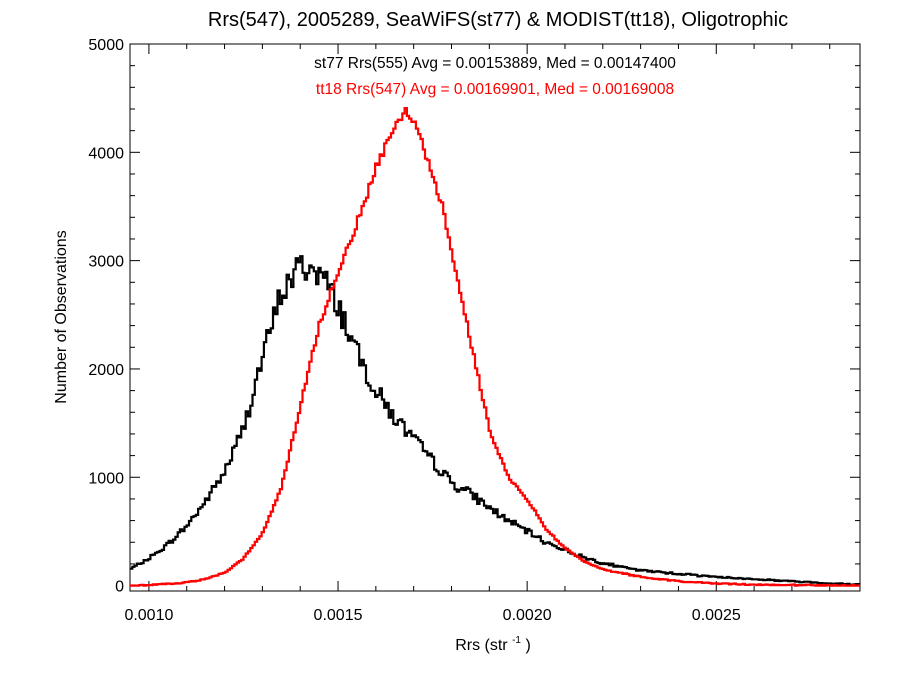  Describe the element at coordinates (106, 316) in the screenshot. I see `y-tick-labels: 0 1000 2000 3000 4000 5000` at that location.